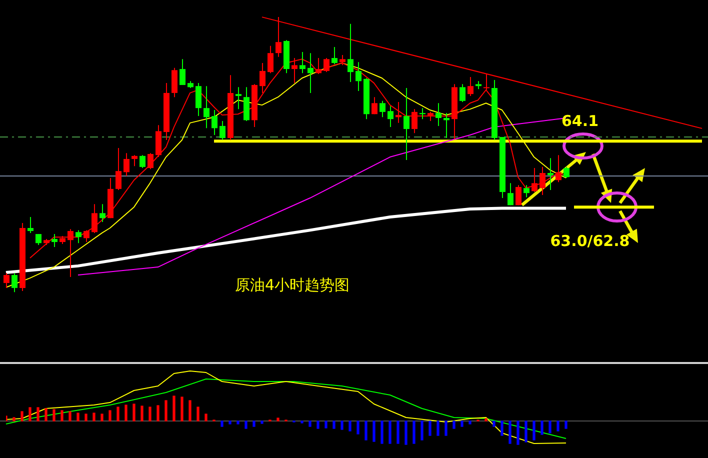 The height and width of the screenshot is (458, 708). I want to click on text: 原油4小时趋势图, so click(292, 285).